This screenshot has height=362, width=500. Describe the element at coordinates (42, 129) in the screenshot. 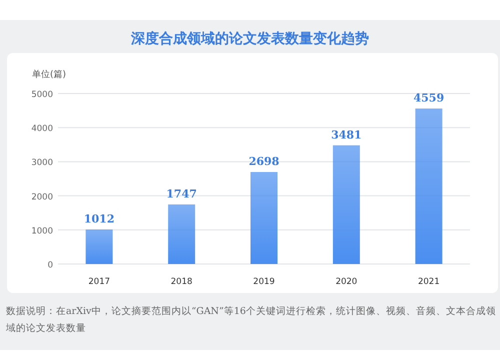

I see `y-tick-label: 4000` at that location.